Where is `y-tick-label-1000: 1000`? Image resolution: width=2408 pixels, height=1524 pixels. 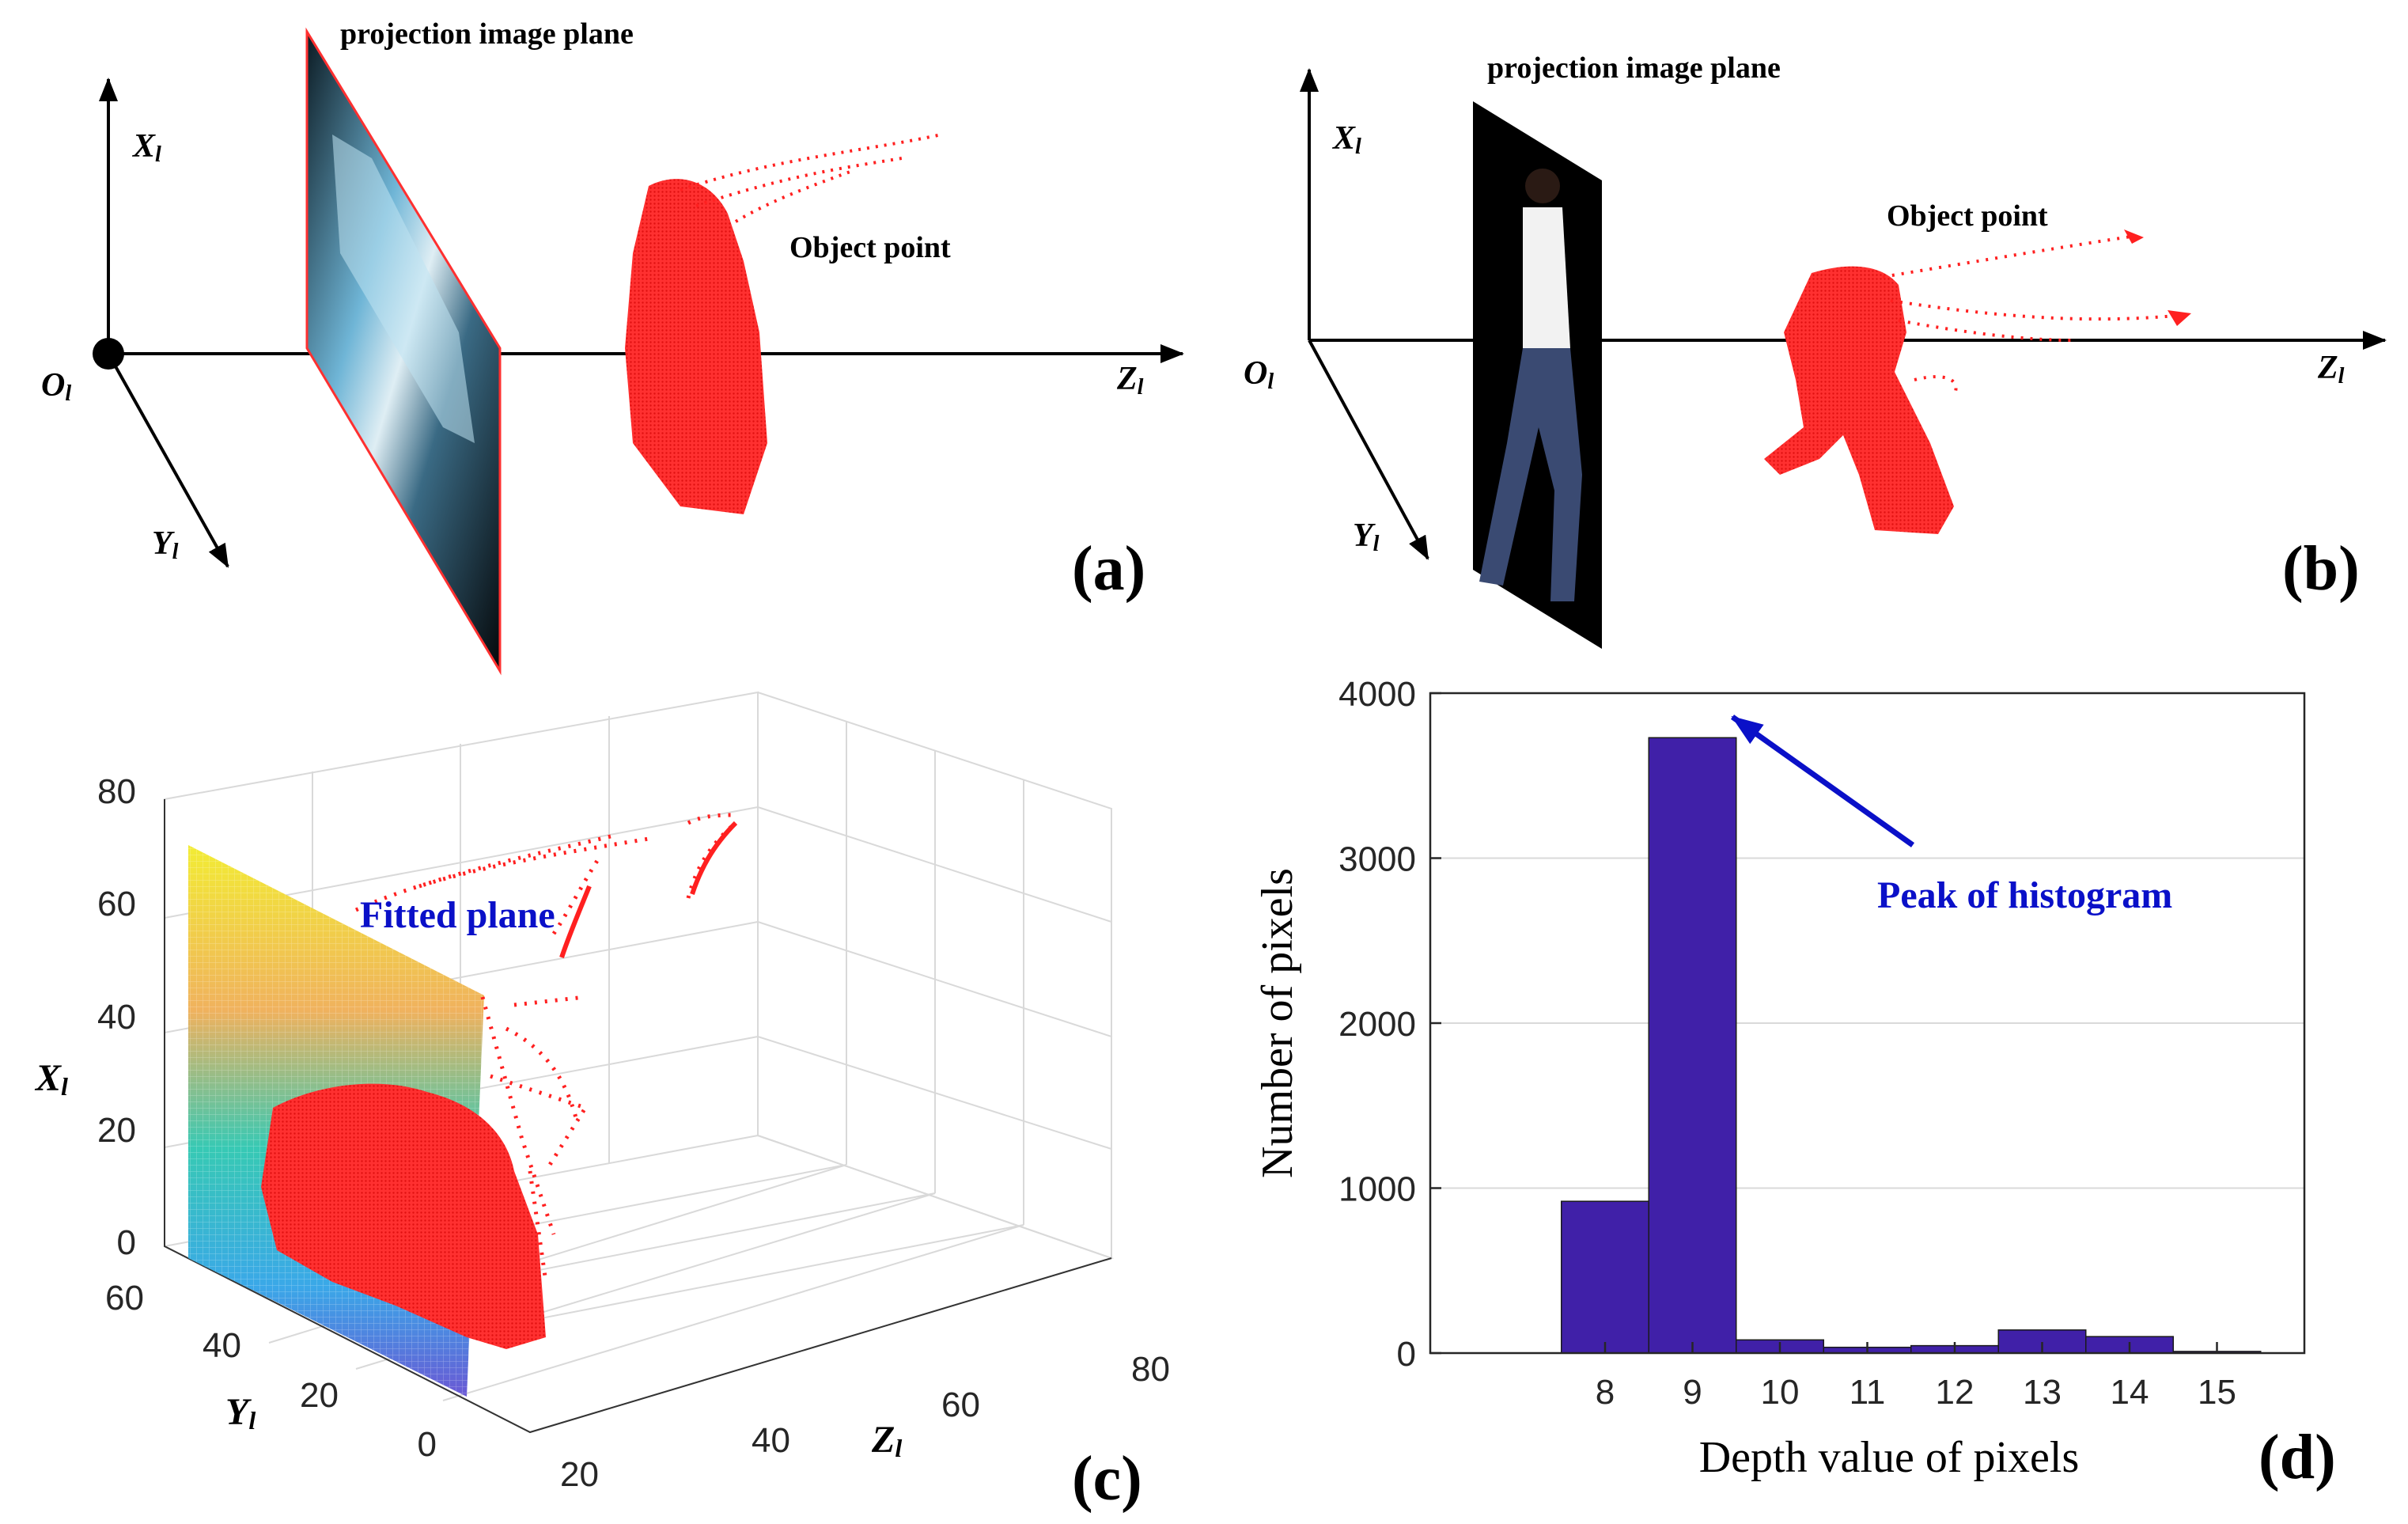 y-tick-label-1000: 1000 is located at coordinates (1377, 1189).